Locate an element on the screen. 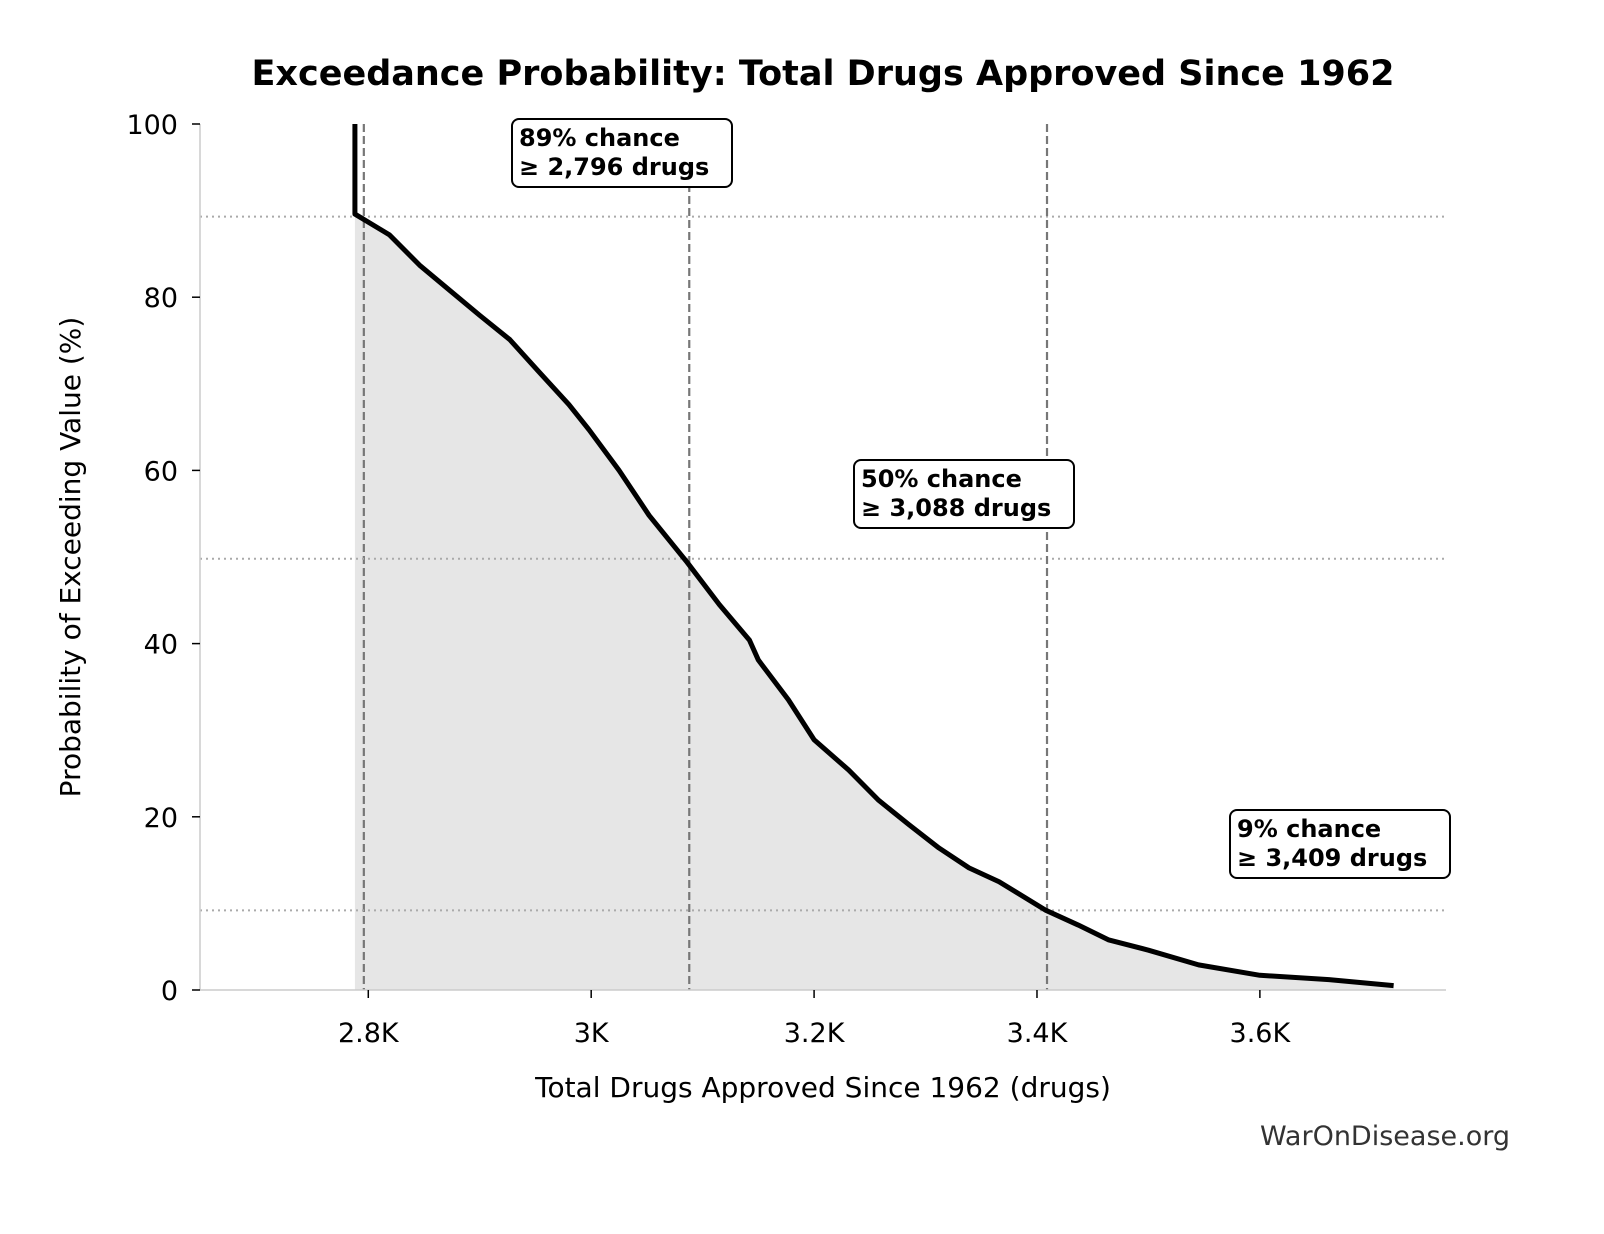 Image resolution: width=1604 pixels, height=1234 pixels. x-axis-label: Total Drugs Approved Since 1962 (drugs) is located at coordinates (822, 1087).